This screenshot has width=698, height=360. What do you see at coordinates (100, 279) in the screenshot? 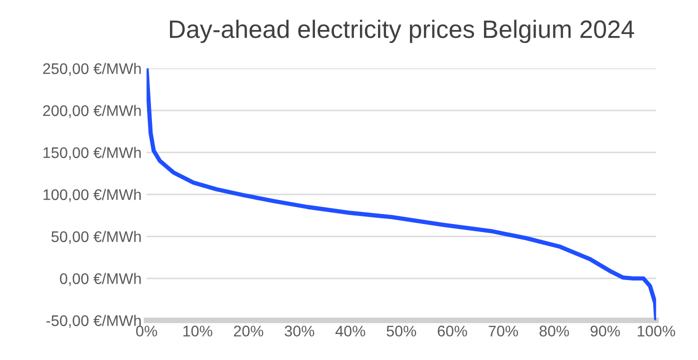
I see `y-tick-label: 0,00 €/MWh` at bounding box center [100, 279].